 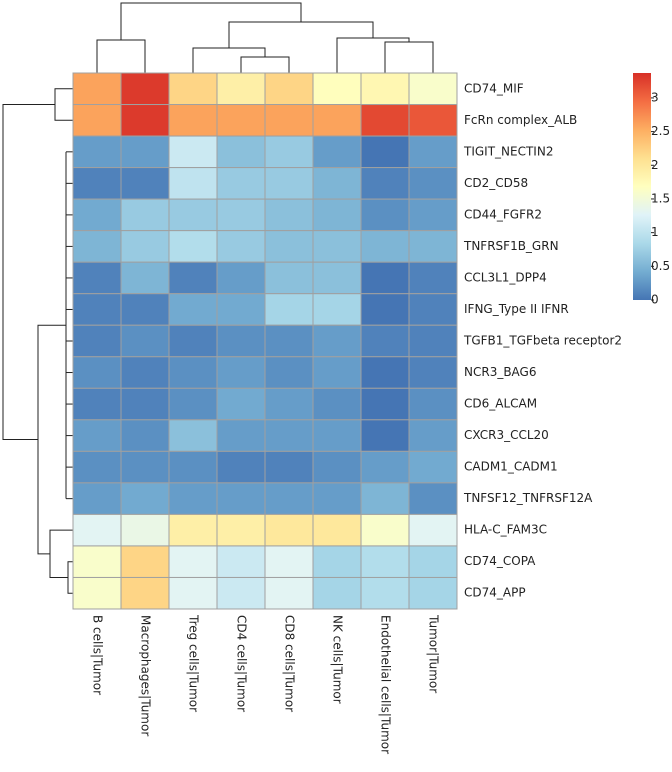 I want to click on row-label: HLA-C_FAM3C, so click(x=505, y=530).